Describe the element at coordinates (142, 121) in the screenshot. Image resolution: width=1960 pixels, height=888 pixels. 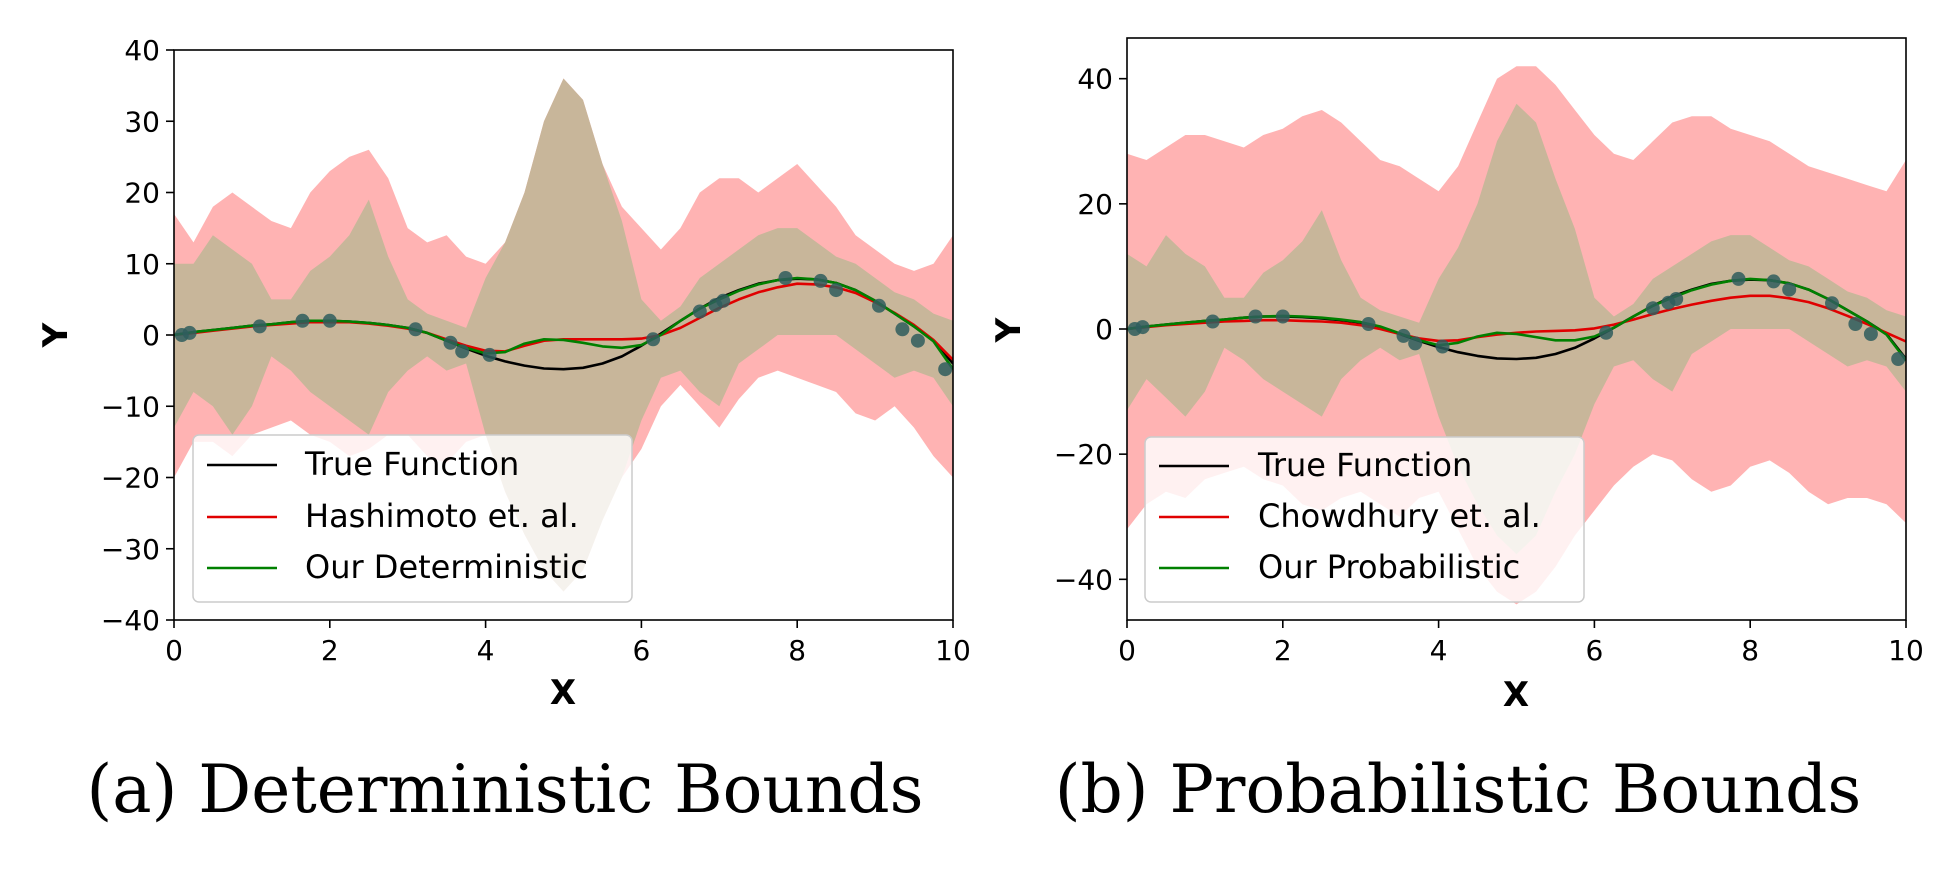
I see `y-tick-label: 30` at that location.